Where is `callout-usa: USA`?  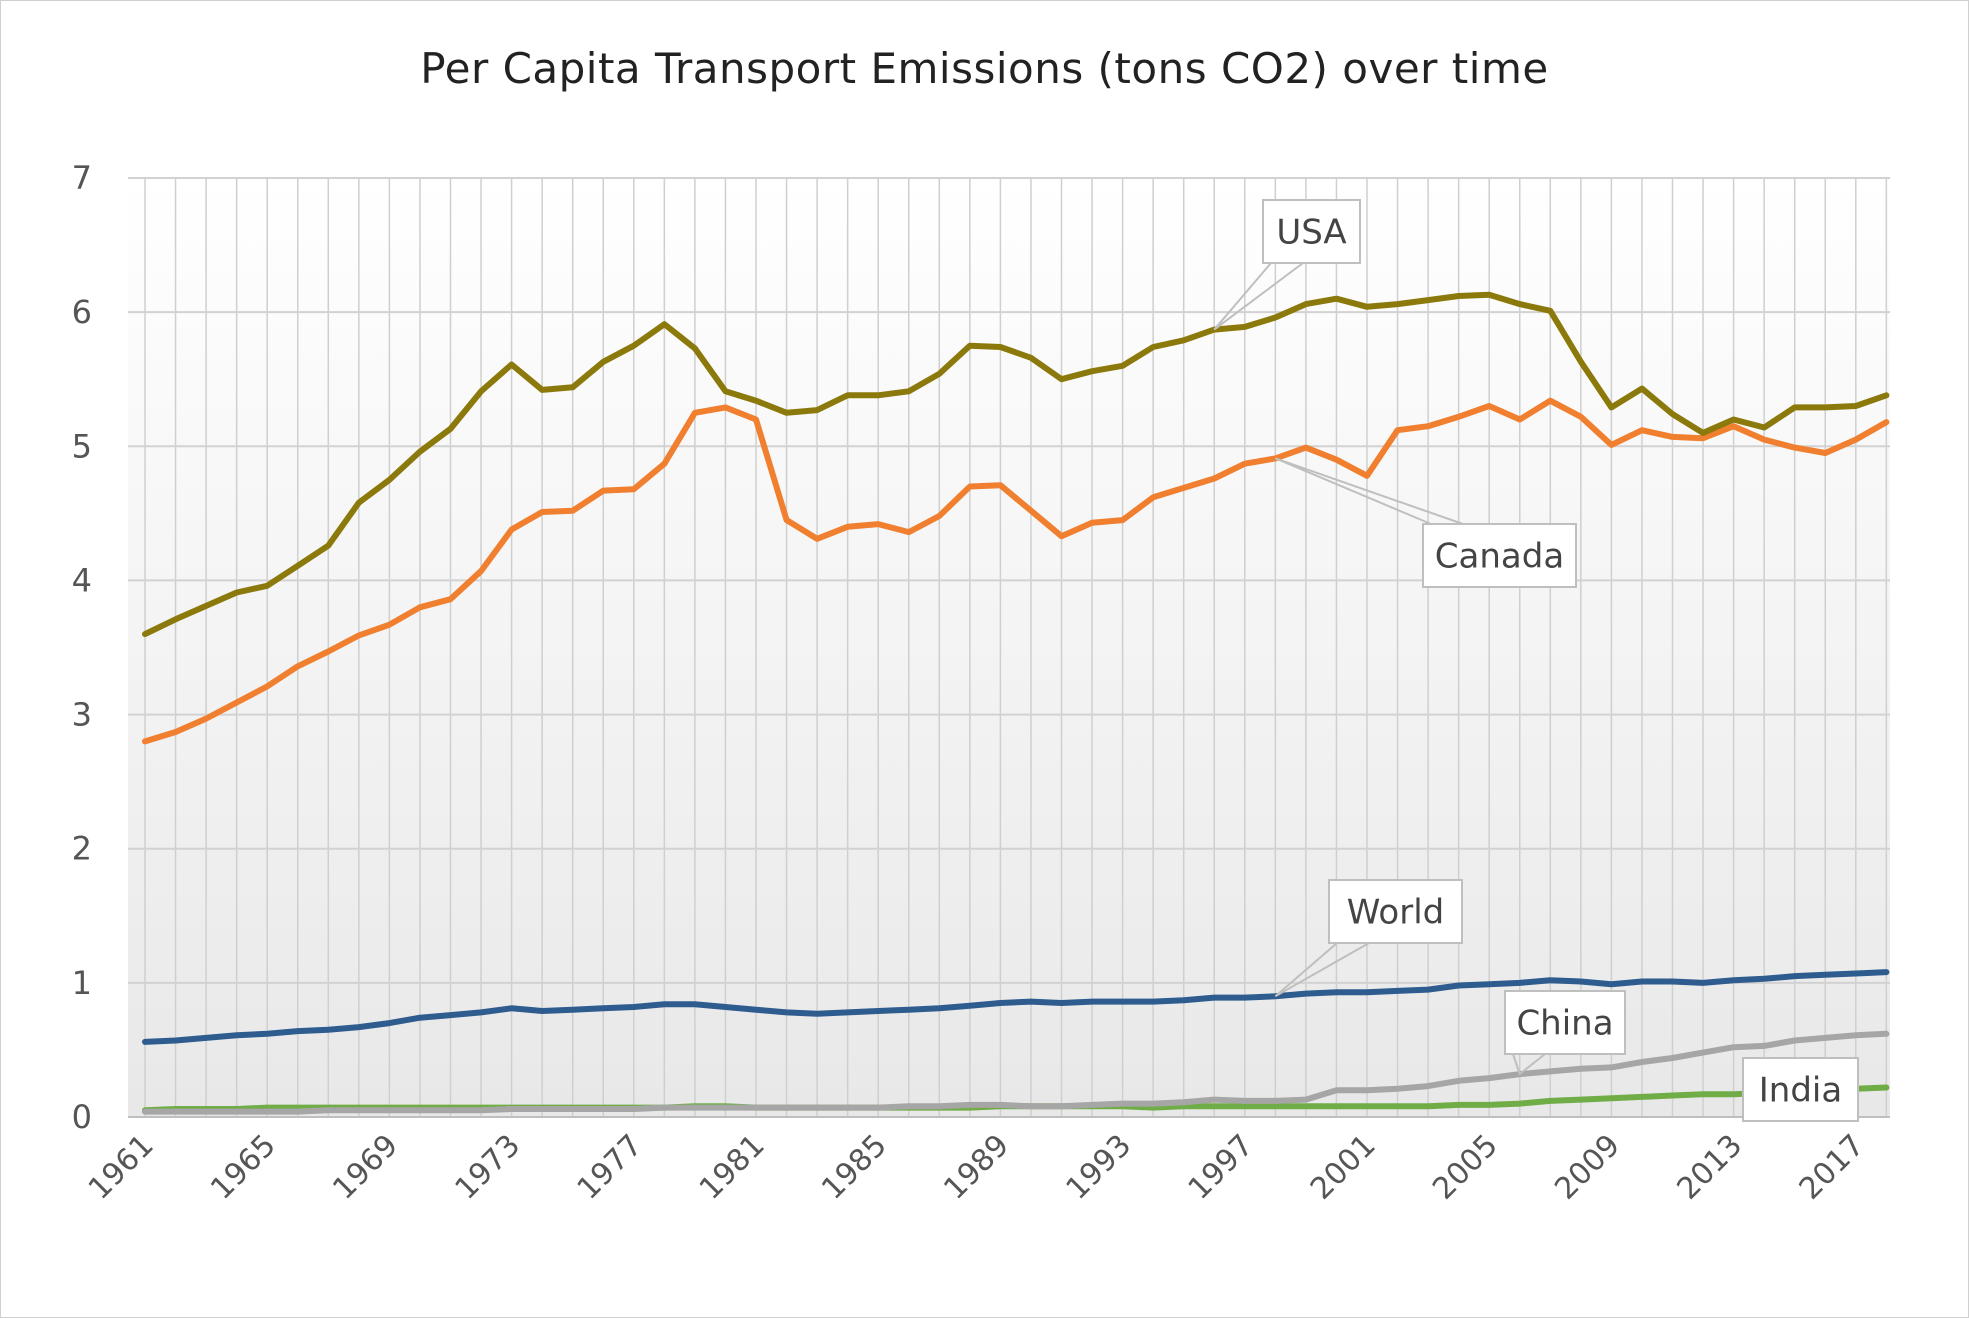 callout-usa: USA is located at coordinates (1287, 265).